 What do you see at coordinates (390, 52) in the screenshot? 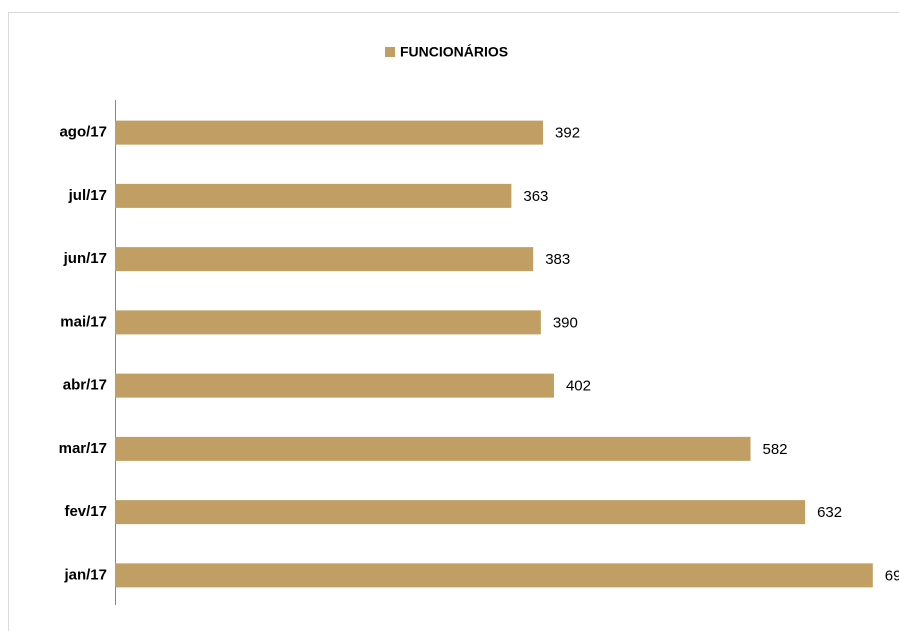
I see `legend-swatch` at bounding box center [390, 52].